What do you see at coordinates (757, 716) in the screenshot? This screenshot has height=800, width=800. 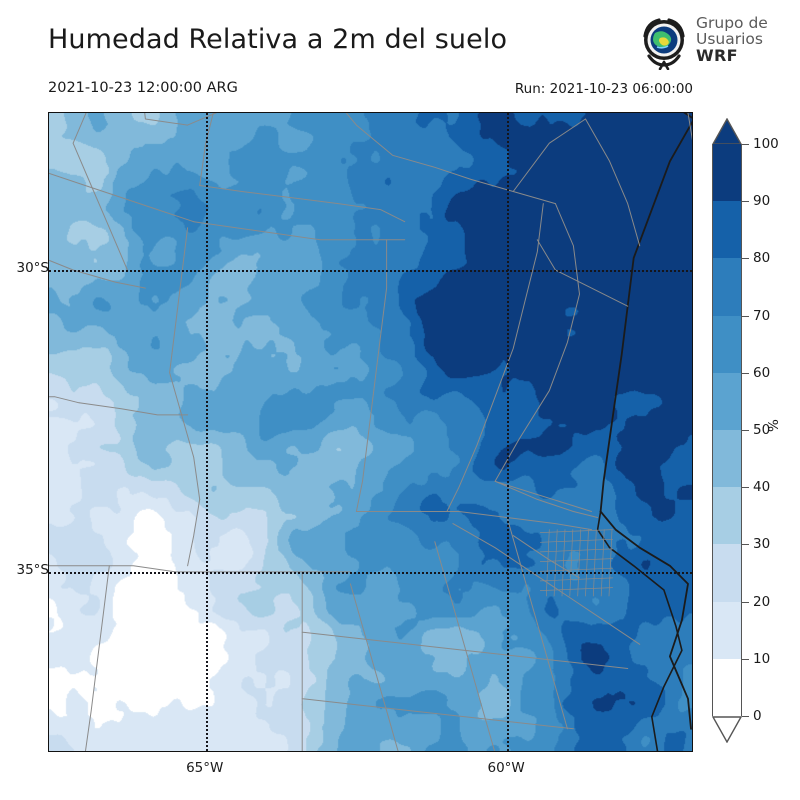 I see `colorbar-tick-label-0: 0` at bounding box center [757, 716].